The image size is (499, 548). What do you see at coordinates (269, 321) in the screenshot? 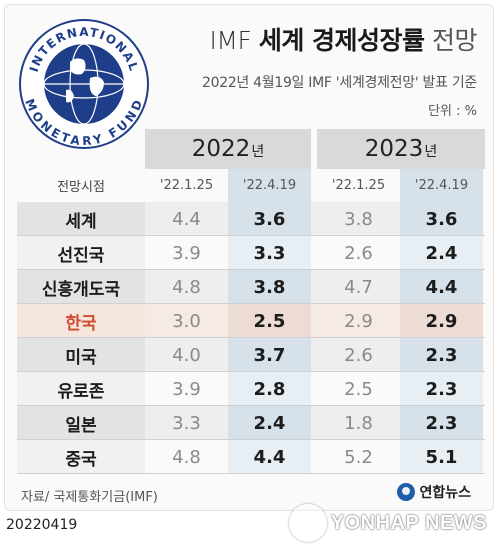
I see `value-2022-apr: 2.5` at bounding box center [269, 321].